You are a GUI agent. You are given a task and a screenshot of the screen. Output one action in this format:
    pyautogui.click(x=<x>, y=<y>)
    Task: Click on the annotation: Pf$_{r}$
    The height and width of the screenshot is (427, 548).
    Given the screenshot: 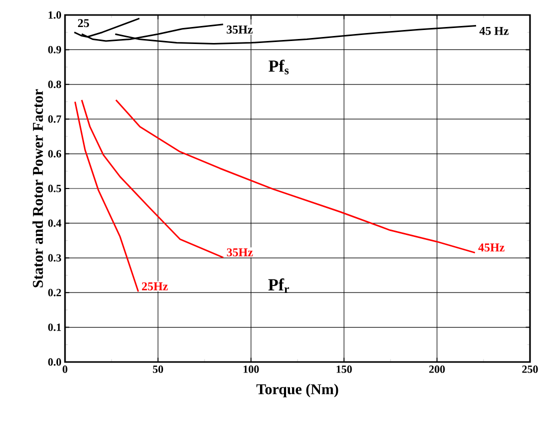 What is the action you would take?
    pyautogui.click(x=279, y=285)
    